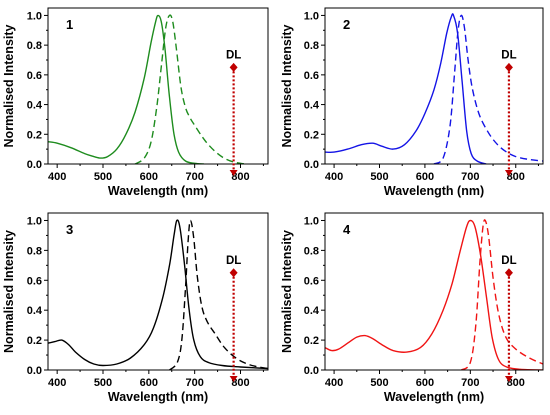  What do you see at coordinates (69, 229) in the screenshot?
I see `panel-number: 3` at bounding box center [69, 229].